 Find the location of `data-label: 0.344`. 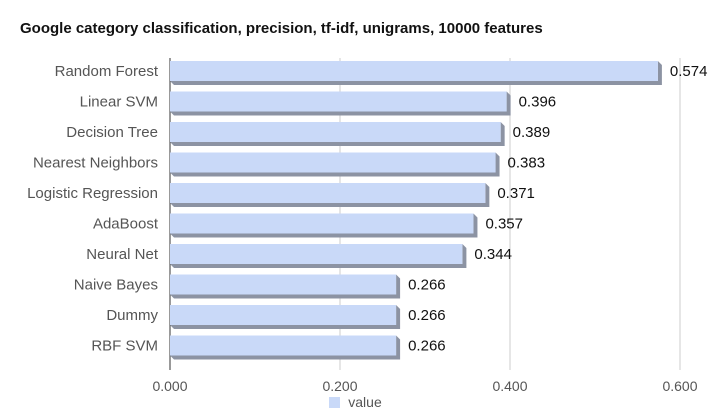

data-label: 0.344 is located at coordinates (493, 254).